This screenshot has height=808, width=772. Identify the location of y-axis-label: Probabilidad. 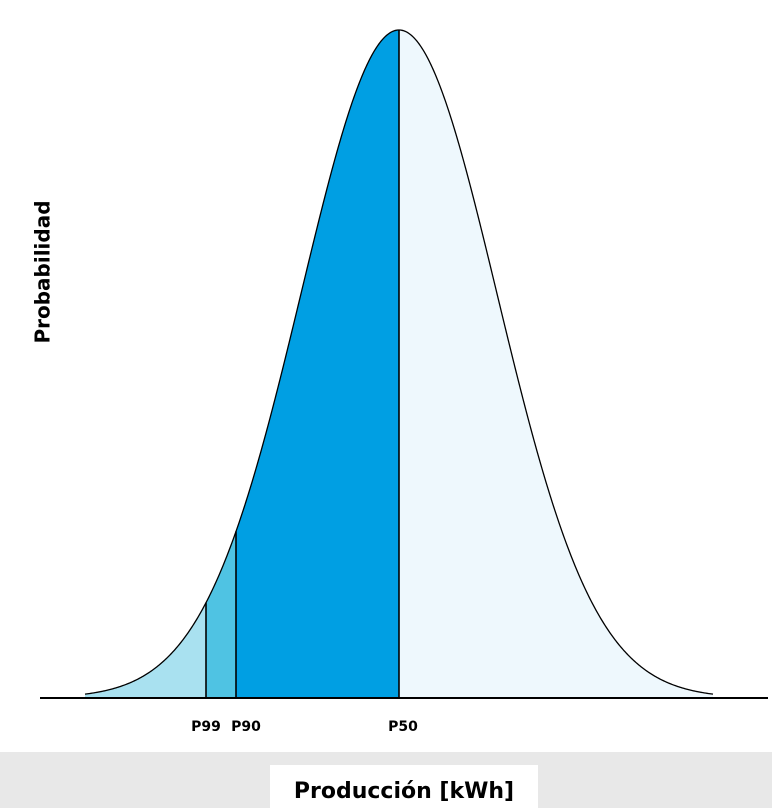
(43, 271).